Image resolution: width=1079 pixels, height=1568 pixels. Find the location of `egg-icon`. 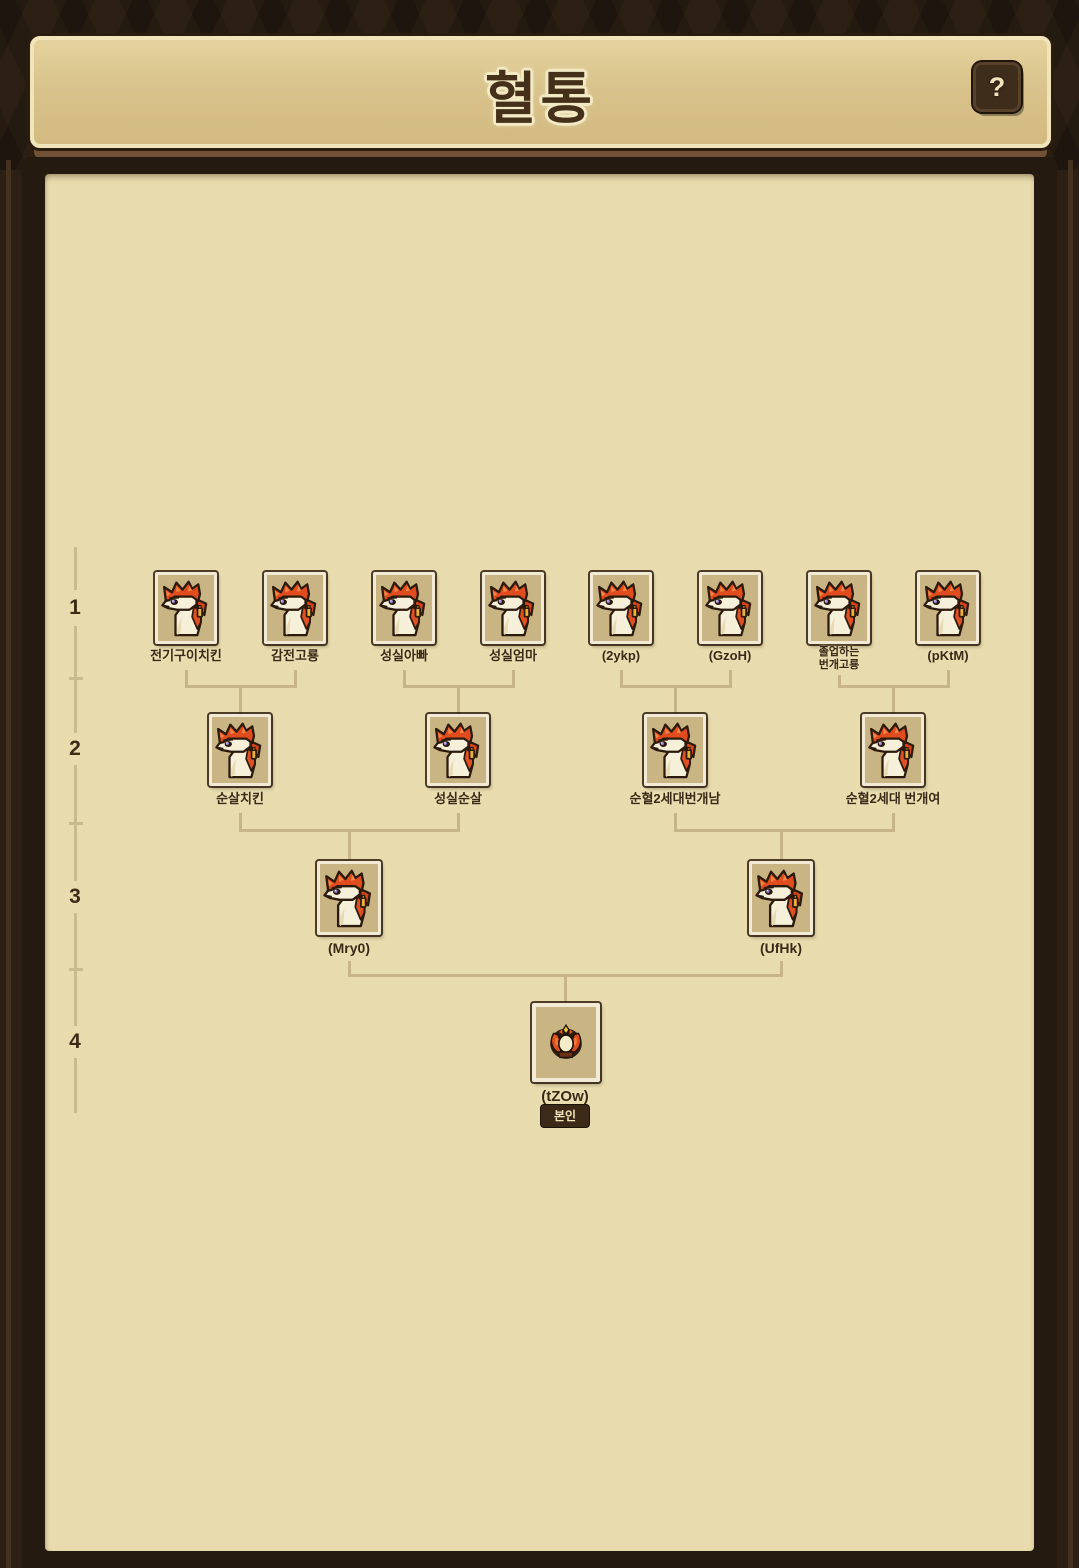

egg-icon is located at coordinates (566, 1043).